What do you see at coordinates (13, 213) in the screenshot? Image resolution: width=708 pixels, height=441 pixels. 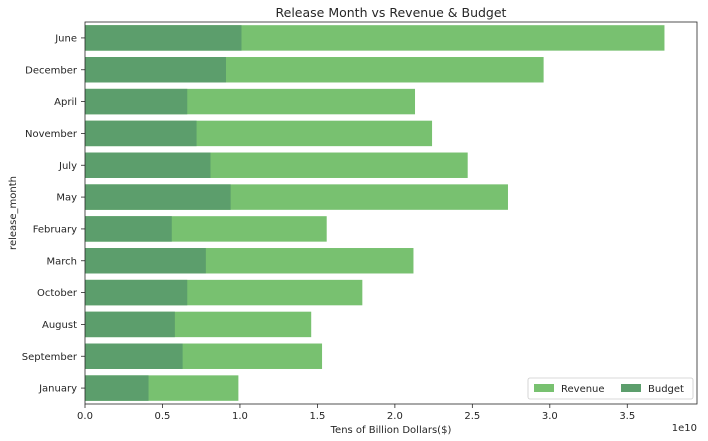 I see `y-axis-label: release_month` at bounding box center [13, 213].